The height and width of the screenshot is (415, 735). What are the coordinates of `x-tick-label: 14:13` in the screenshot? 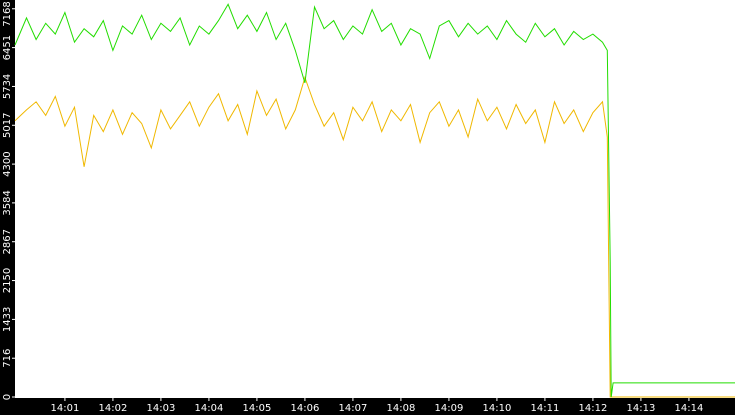 It's located at (641, 408).